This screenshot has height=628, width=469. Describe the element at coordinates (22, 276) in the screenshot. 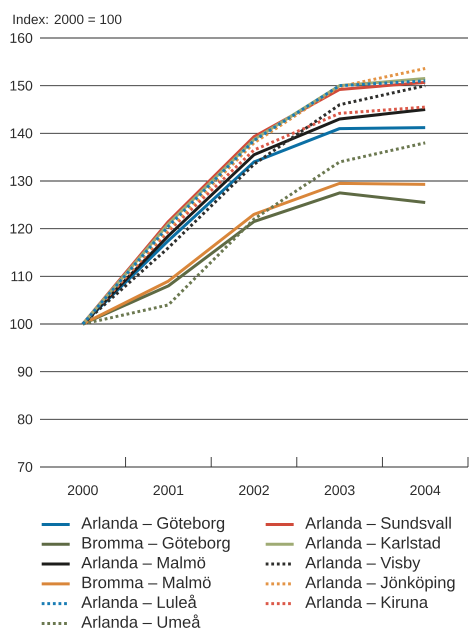

I see `y-tick-label: 110` at that location.